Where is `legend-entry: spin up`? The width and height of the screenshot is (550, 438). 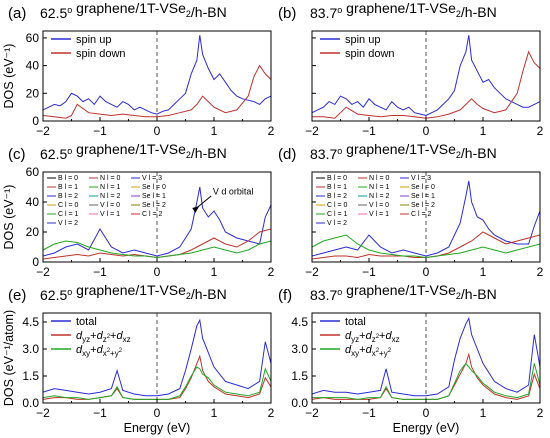 legend-entry: spin up is located at coordinates (93, 40).